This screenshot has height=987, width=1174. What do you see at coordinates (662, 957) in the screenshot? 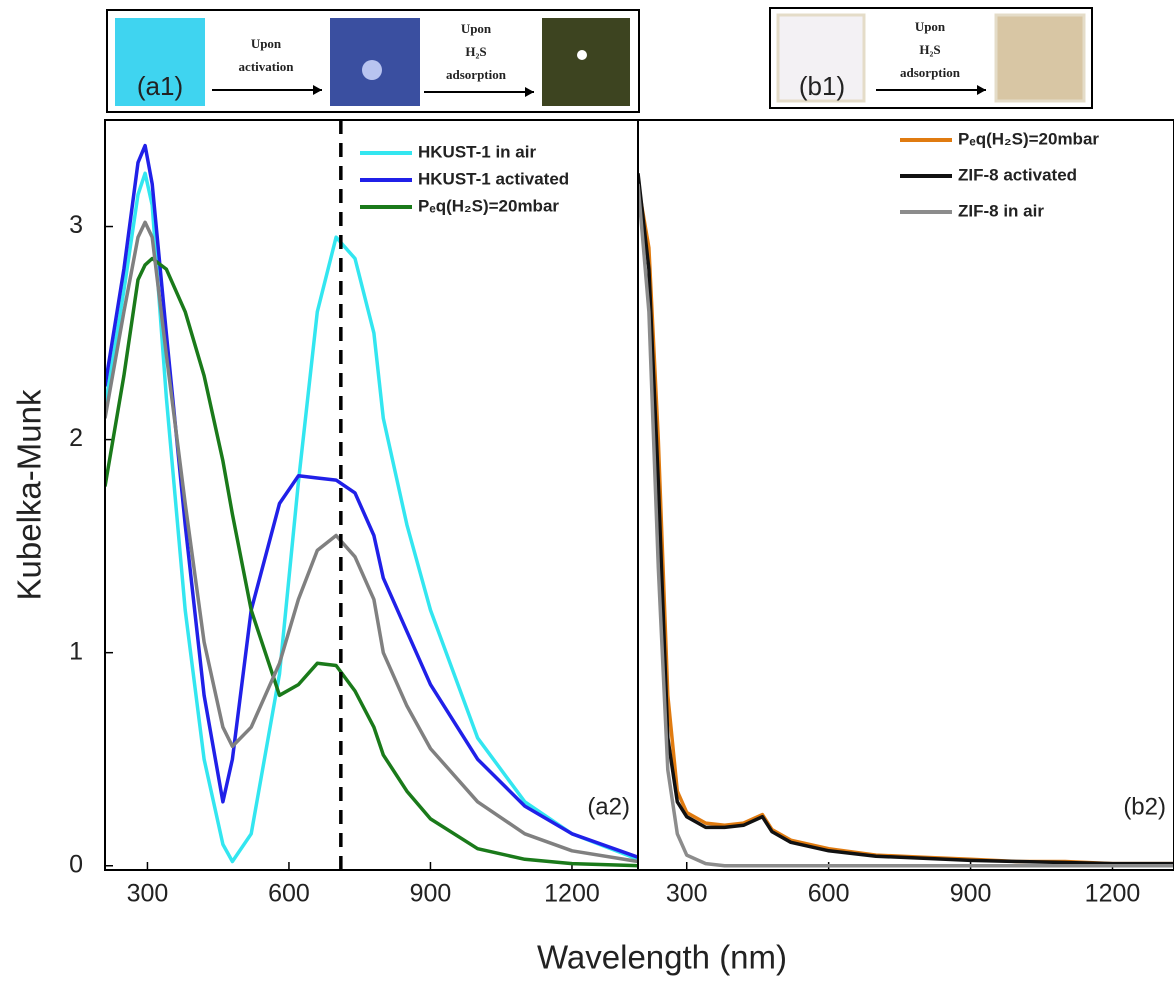
I see `x-axis-title: Wavelength (nm)` at bounding box center [662, 957].